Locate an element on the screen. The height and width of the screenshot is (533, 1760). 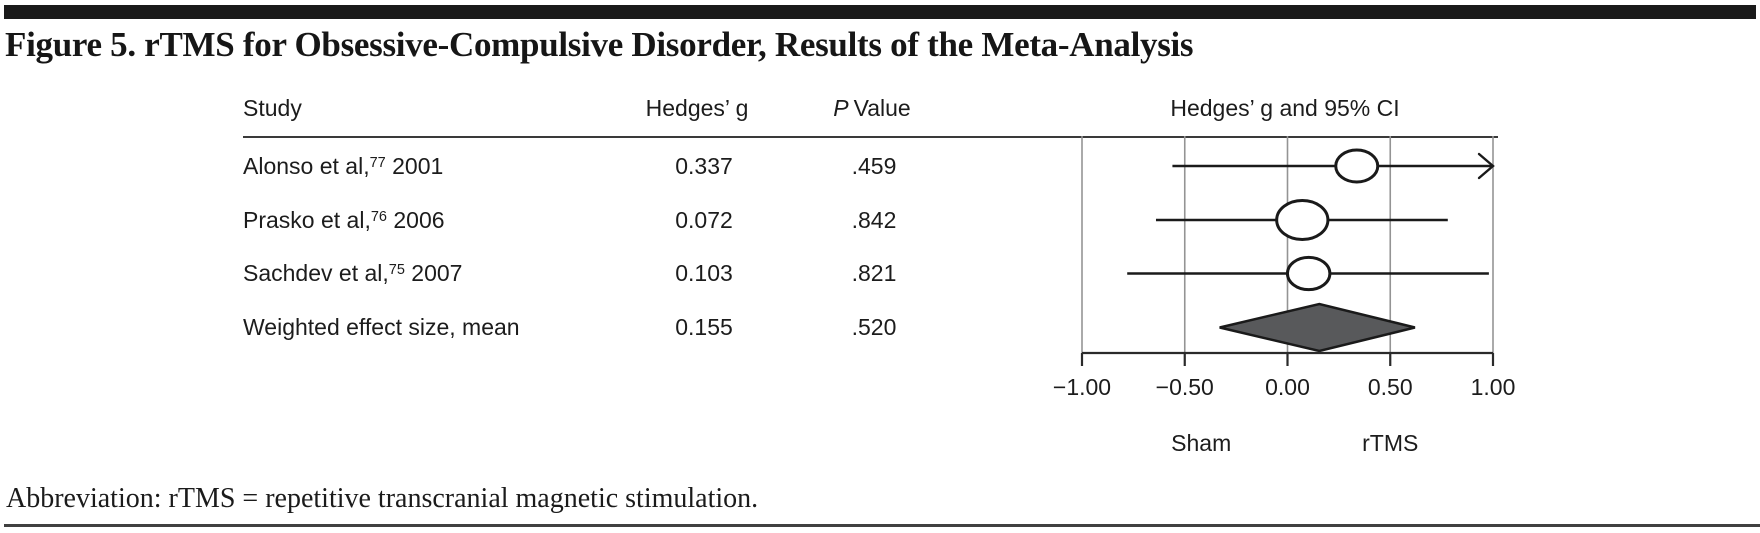
tick-label: −0.50 is located at coordinates (1185, 387).